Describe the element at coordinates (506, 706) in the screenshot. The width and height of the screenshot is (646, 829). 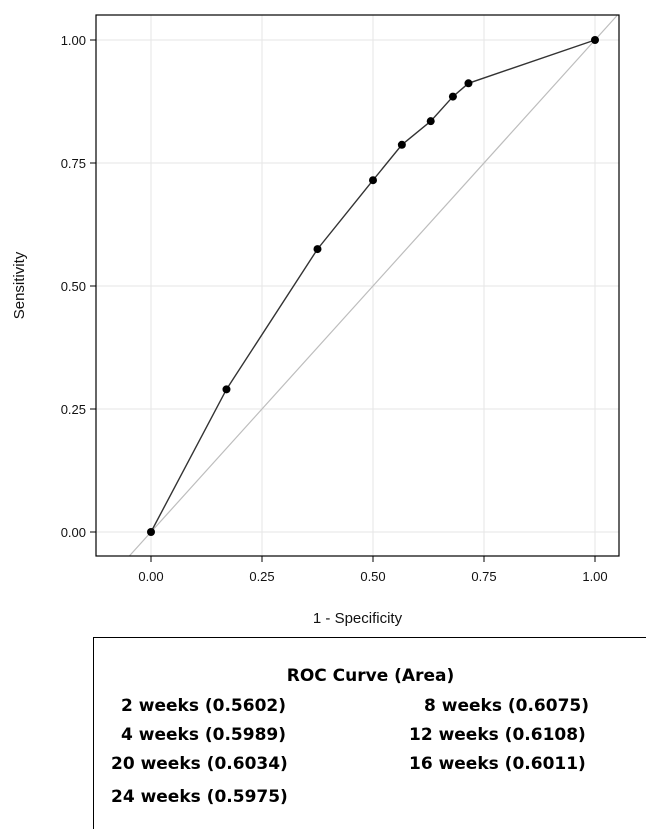
I see `legend-entry-8-weeks: 8 weeks (0.6075)` at that location.